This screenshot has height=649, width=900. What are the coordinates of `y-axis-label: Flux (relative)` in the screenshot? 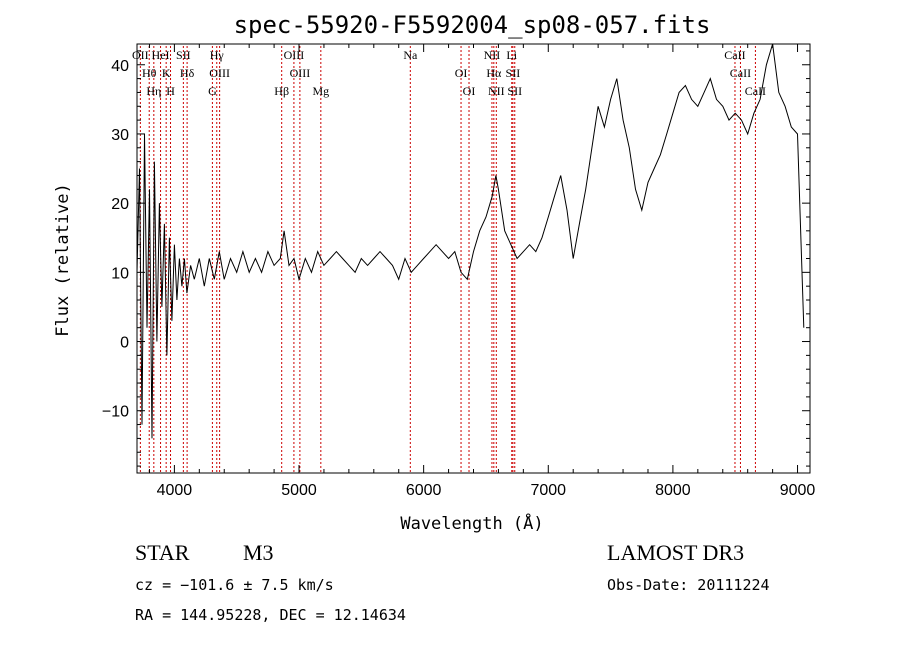 It's located at (63, 260).